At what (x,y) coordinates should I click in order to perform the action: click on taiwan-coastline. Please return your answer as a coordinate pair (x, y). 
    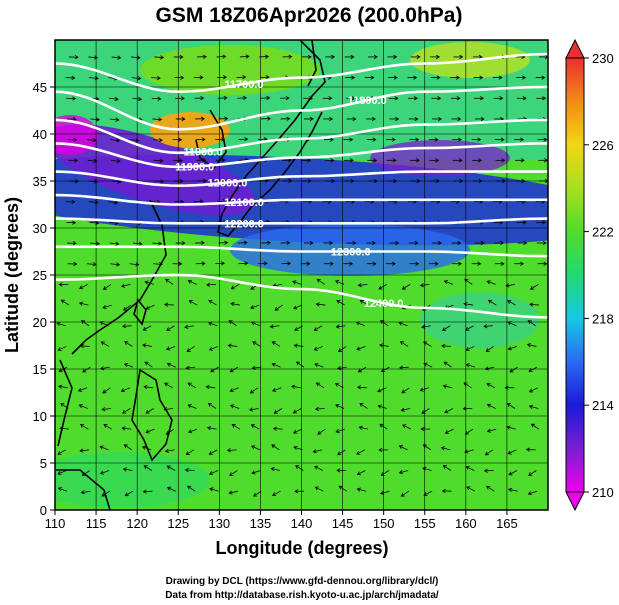
    Looking at the image, I should click on (140, 312).